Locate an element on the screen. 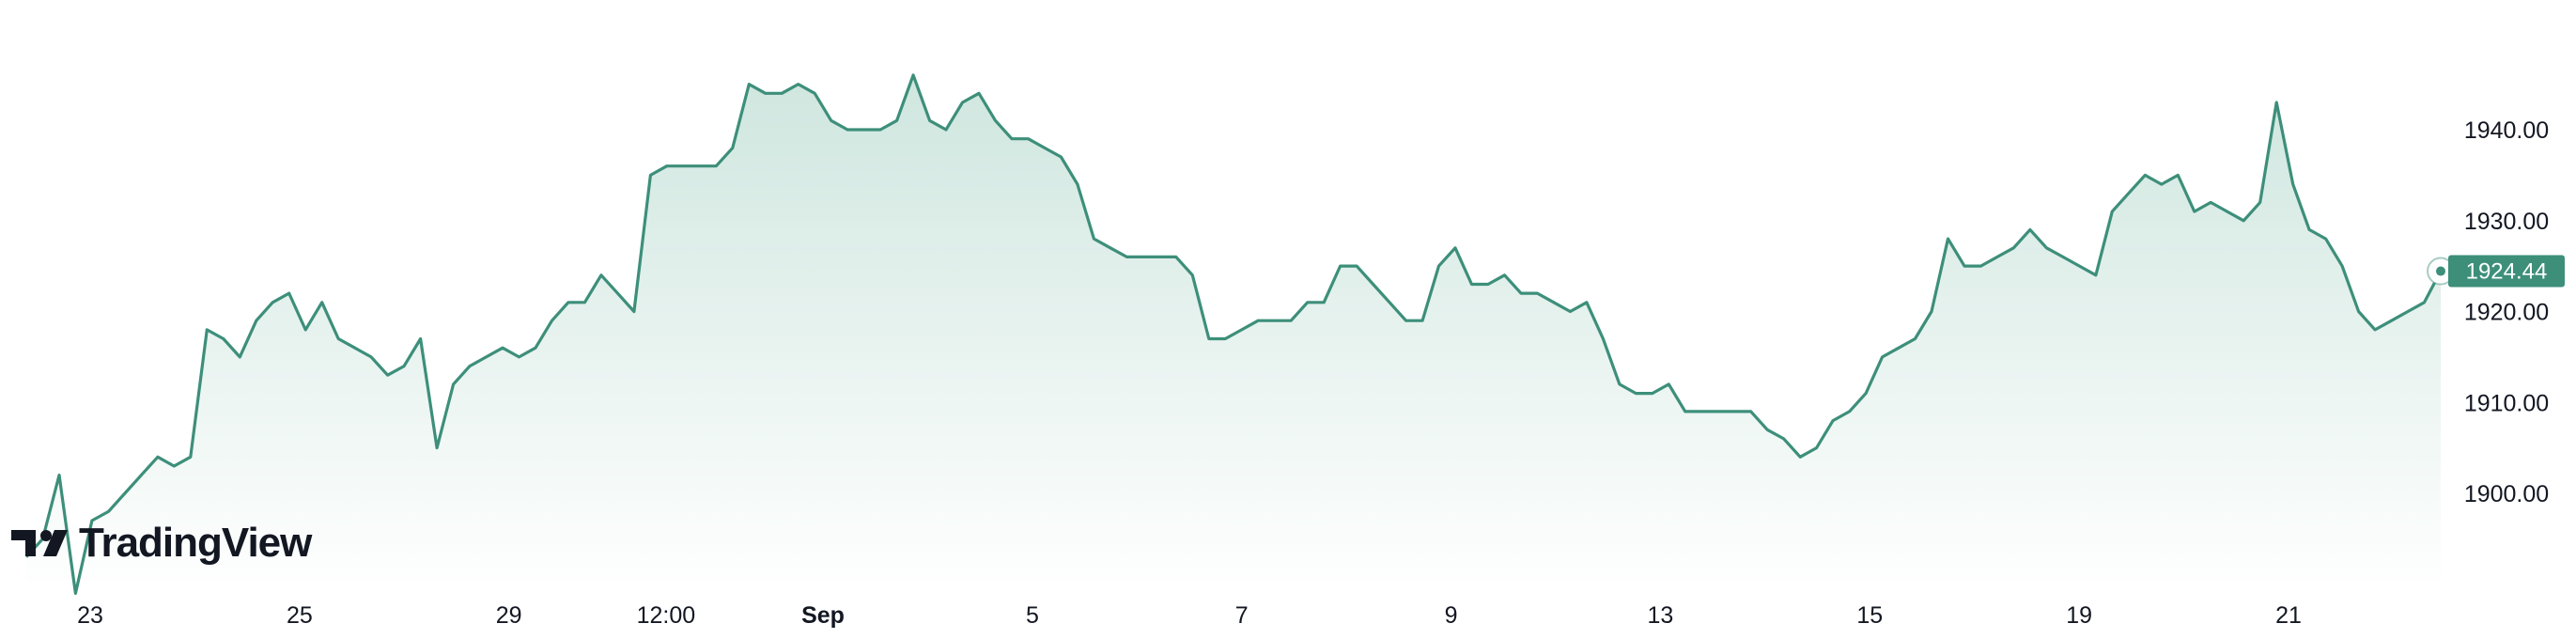 This screenshot has width=2576, height=639. x-tick-label: 12:00 is located at coordinates (666, 615).